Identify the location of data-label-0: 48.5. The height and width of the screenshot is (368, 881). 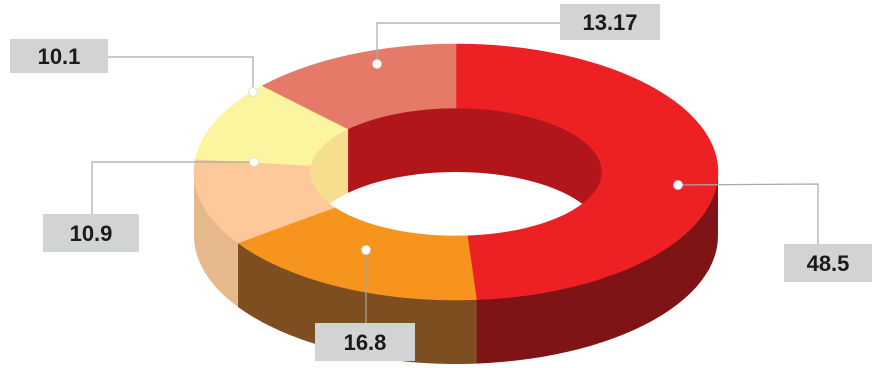
(828, 263).